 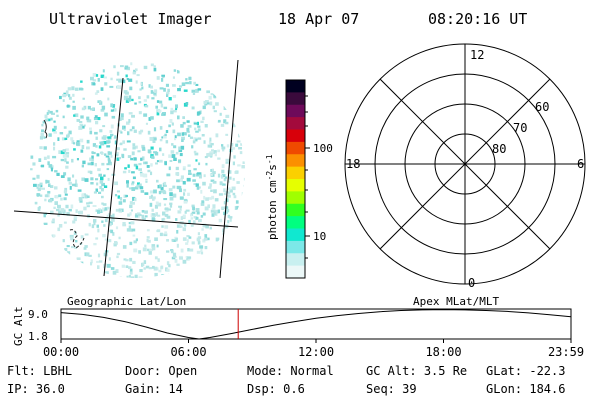 What do you see at coordinates (154, 389) in the screenshot?
I see `info-gain: Gain: 14` at bounding box center [154, 389].